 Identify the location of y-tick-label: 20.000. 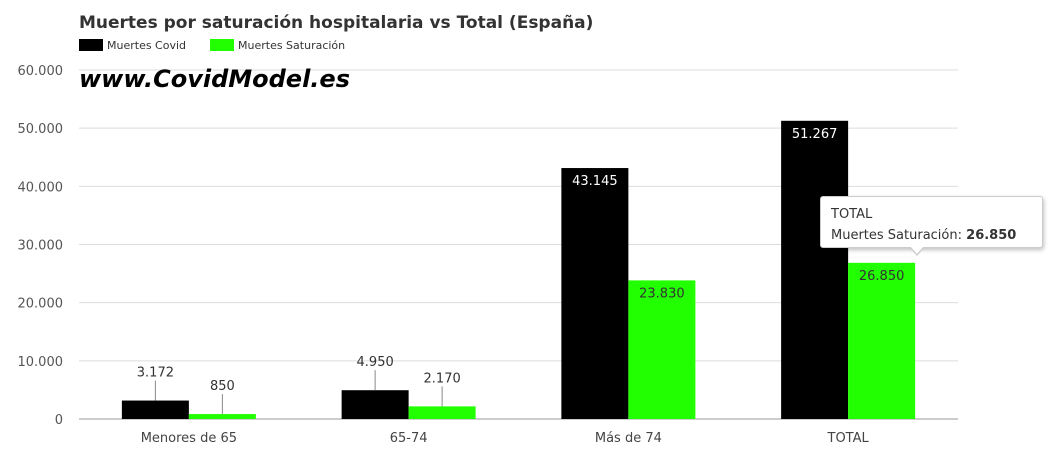
(41, 304).